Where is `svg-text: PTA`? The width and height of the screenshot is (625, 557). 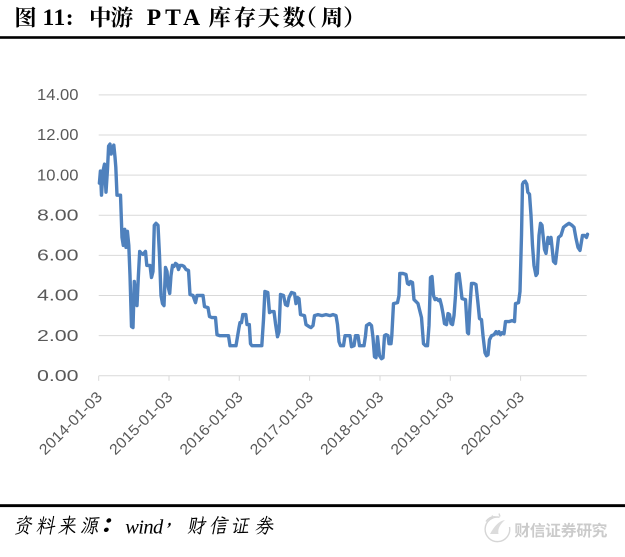 svg-text: PTA is located at coordinates (175, 18).